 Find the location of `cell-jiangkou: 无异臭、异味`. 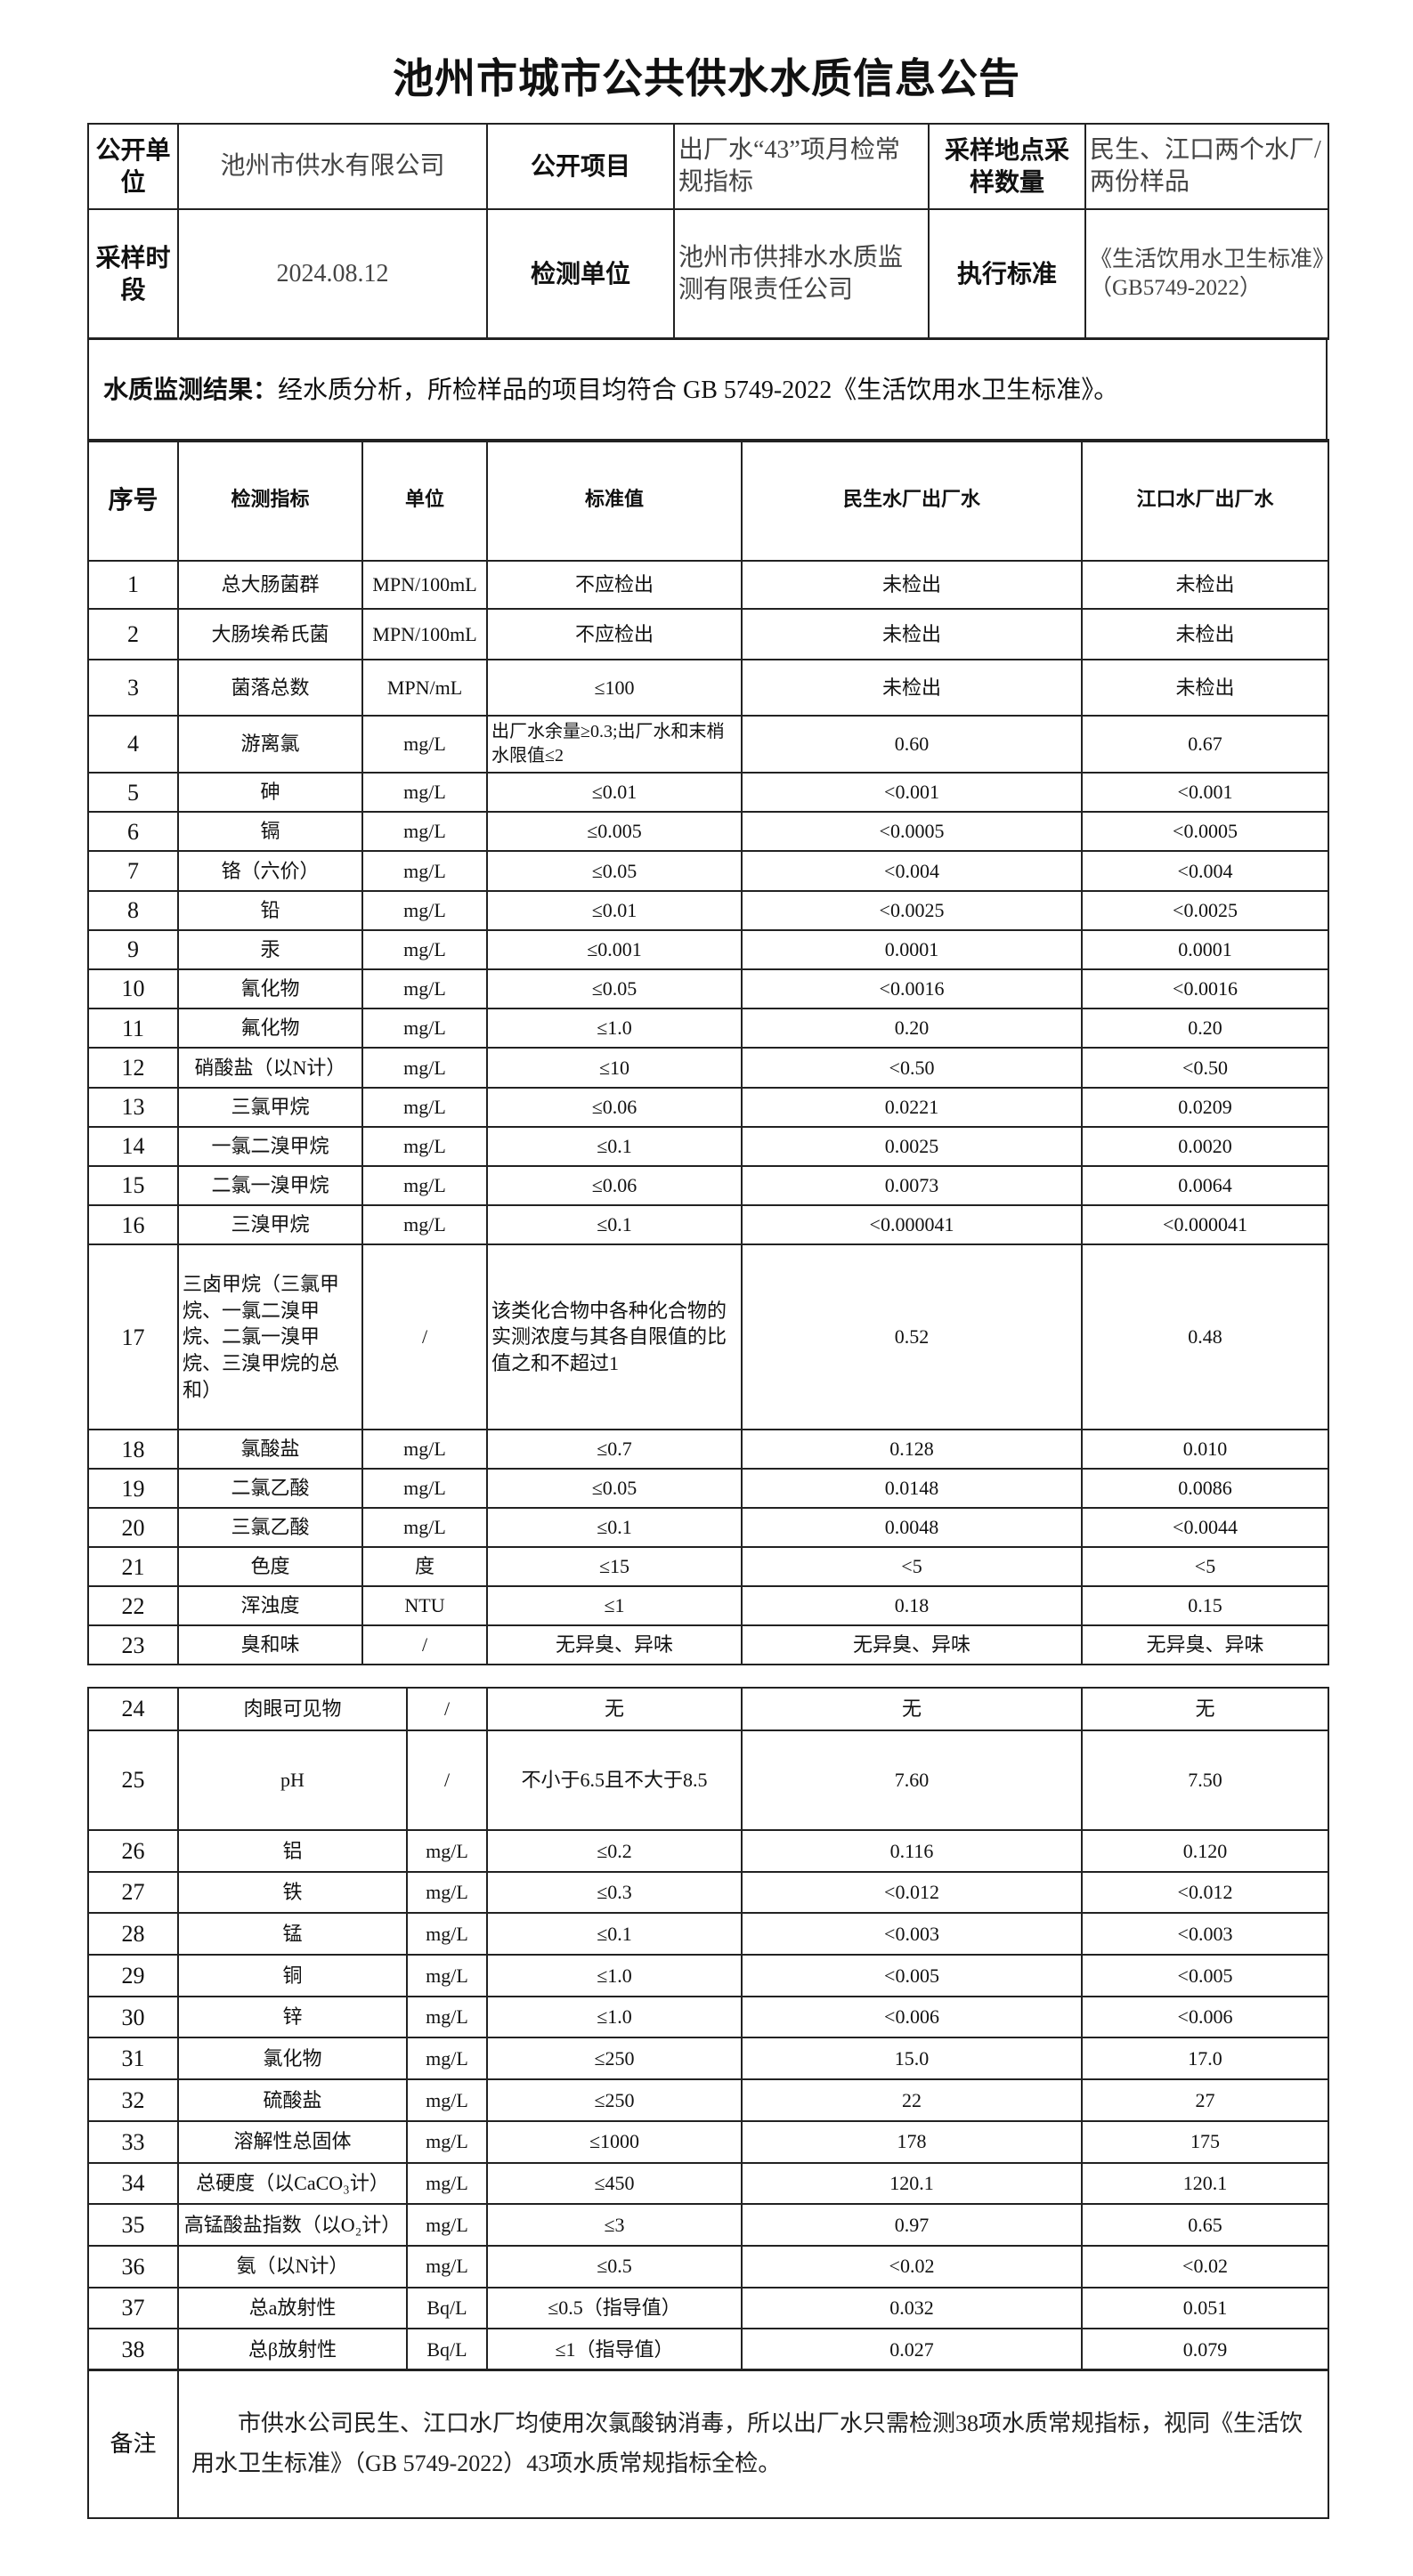

cell-jiangkou: 无异臭、异味 is located at coordinates (1205, 1645).